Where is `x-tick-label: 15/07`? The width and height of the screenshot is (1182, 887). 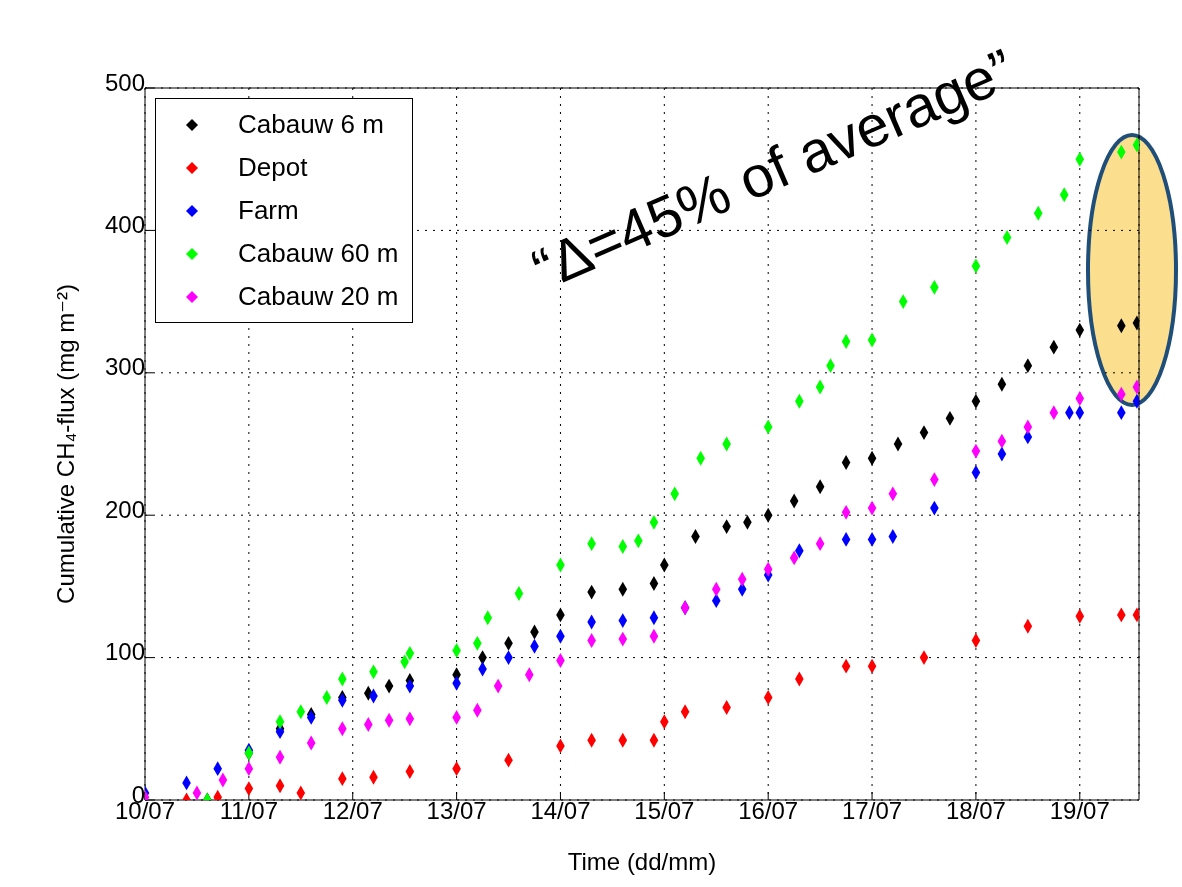
x-tick-label: 15/07 is located at coordinates (664, 811).